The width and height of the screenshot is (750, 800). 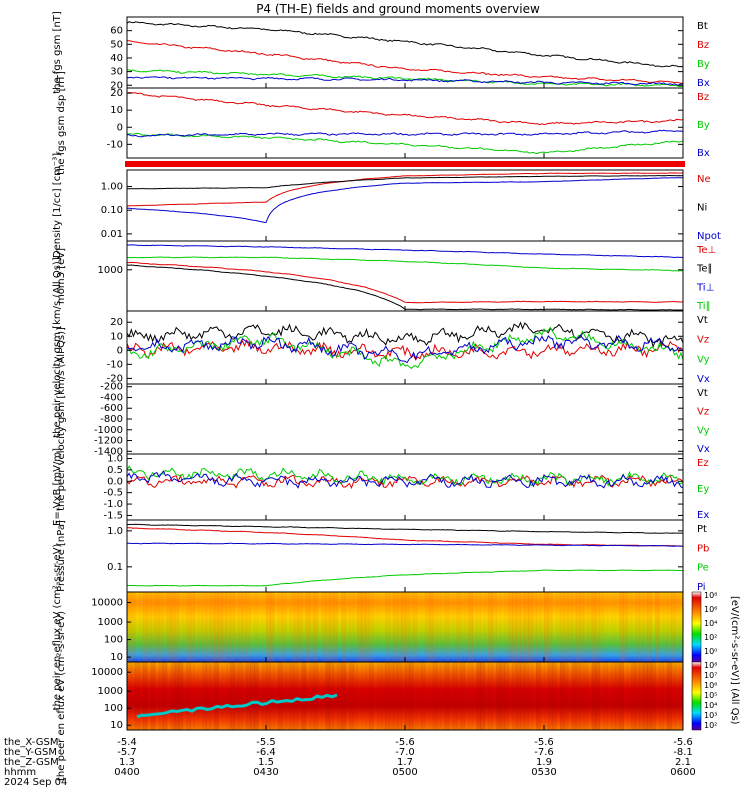 What do you see at coordinates (710, 715) in the screenshot?
I see `colorbar-tick: 10³` at bounding box center [710, 715].